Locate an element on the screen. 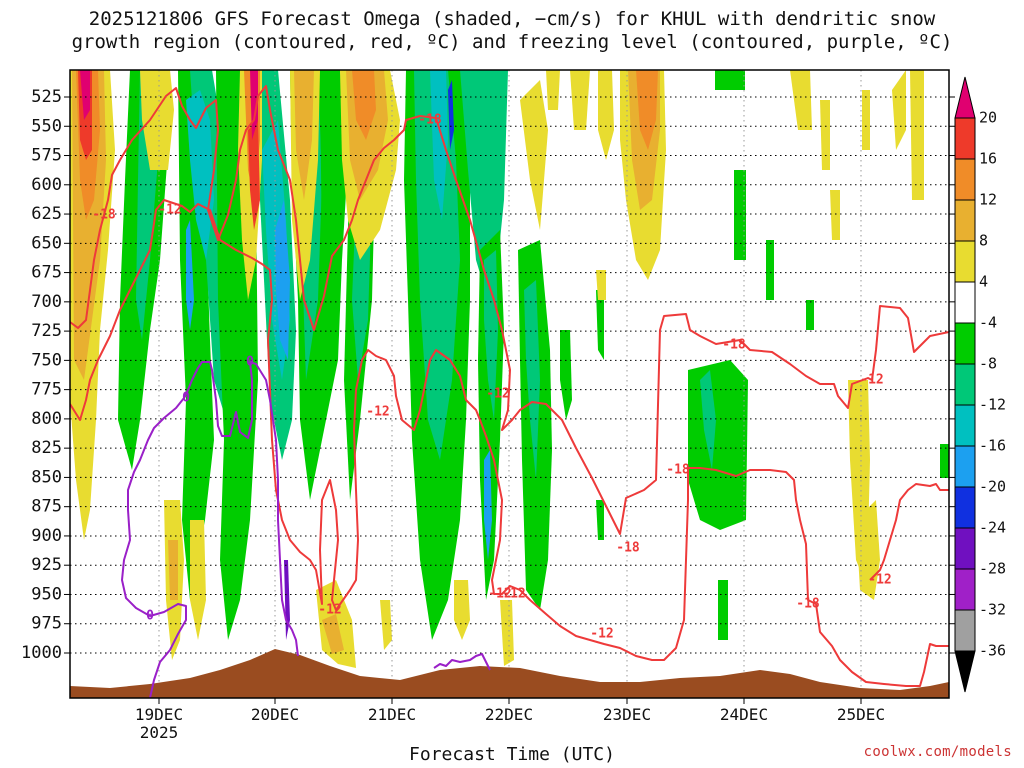 Image resolution: width=1024 pixels, height=768 pixels. y-tick-label: 750 is located at coordinates (46, 360).